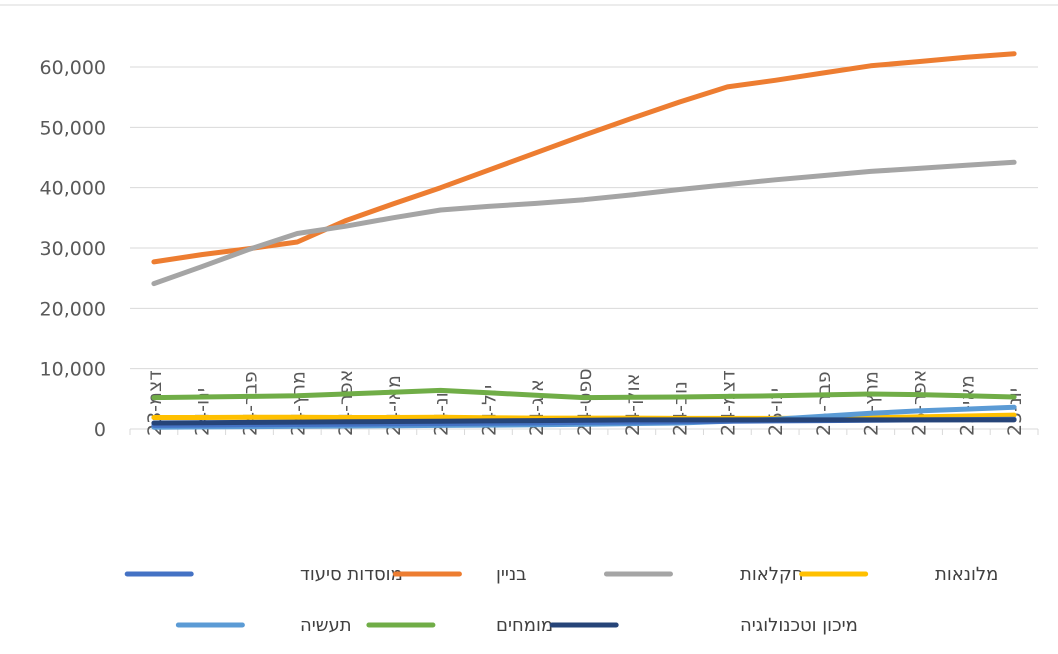  What do you see at coordinates (1015, 412) in the screenshot?
I see `x-tick-label: יונ-25` at bounding box center [1015, 412].